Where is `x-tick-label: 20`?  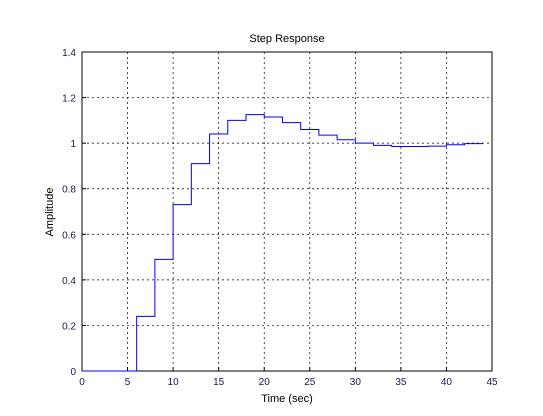 x-tick-label: 20 is located at coordinates (265, 382).